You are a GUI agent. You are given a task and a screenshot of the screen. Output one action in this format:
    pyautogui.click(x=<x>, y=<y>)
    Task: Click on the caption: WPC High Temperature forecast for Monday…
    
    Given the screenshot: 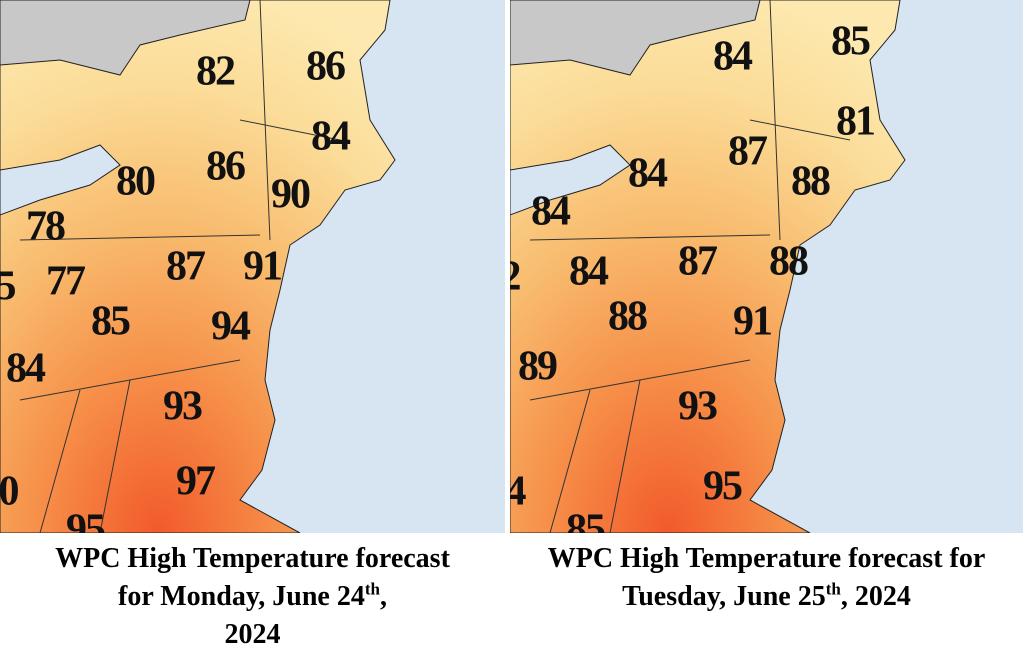 What is the action you would take?
    pyautogui.click(x=252, y=597)
    